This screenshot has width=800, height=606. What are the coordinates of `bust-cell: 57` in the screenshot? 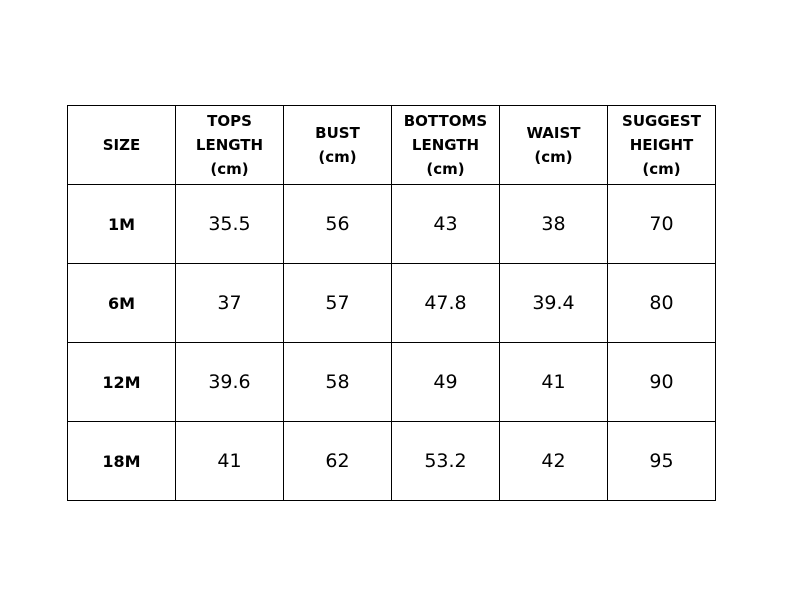 It's located at (337, 303).